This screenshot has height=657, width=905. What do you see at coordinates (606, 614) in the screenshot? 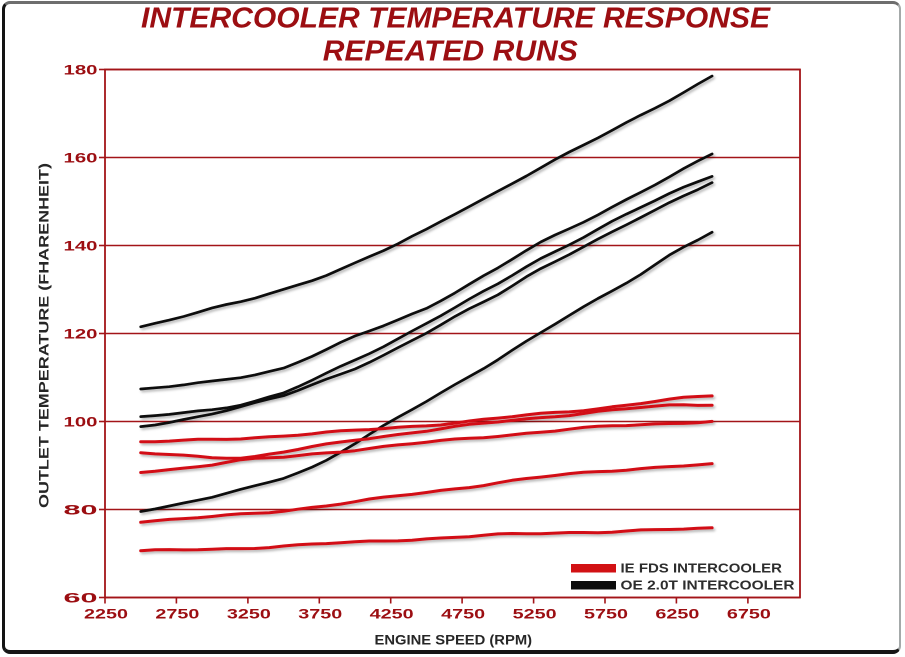
I see `svg-text: 5750` at bounding box center [606, 614].